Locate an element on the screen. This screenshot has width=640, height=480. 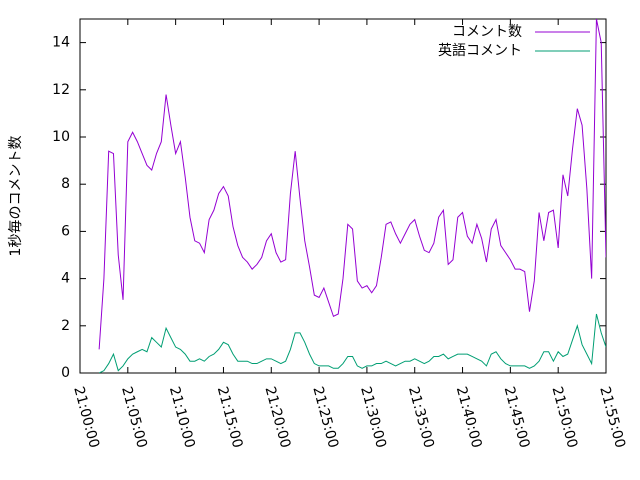
x-tick-label: 21:25:00 is located at coordinates (325, 417).